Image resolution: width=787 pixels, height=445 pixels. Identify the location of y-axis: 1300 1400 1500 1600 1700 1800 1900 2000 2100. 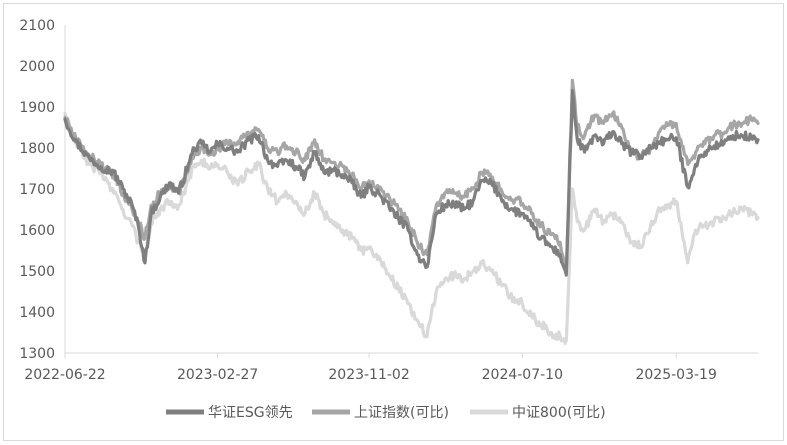
(42, 190).